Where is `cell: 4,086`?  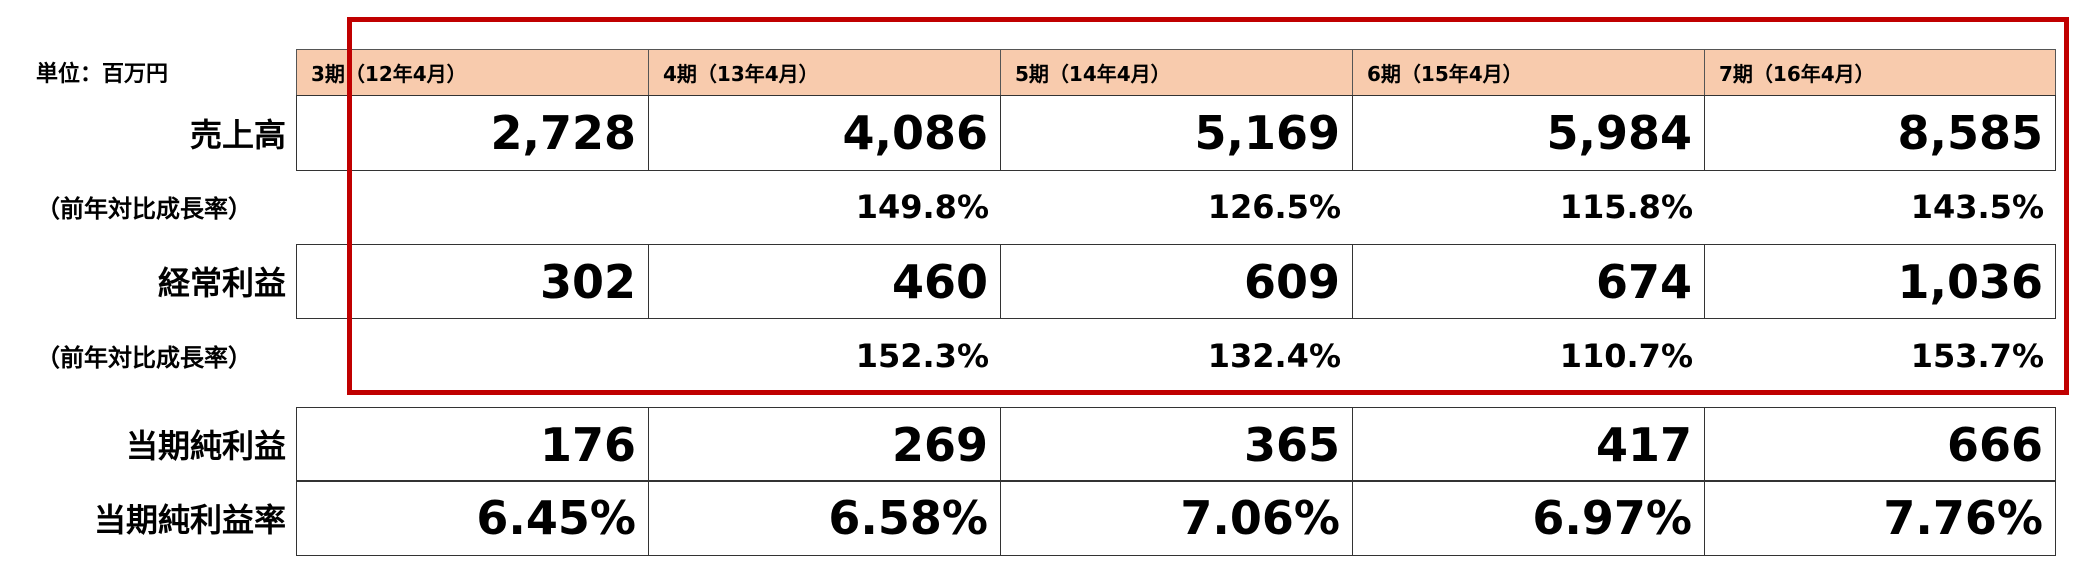 cell: 4,086 is located at coordinates (824, 133).